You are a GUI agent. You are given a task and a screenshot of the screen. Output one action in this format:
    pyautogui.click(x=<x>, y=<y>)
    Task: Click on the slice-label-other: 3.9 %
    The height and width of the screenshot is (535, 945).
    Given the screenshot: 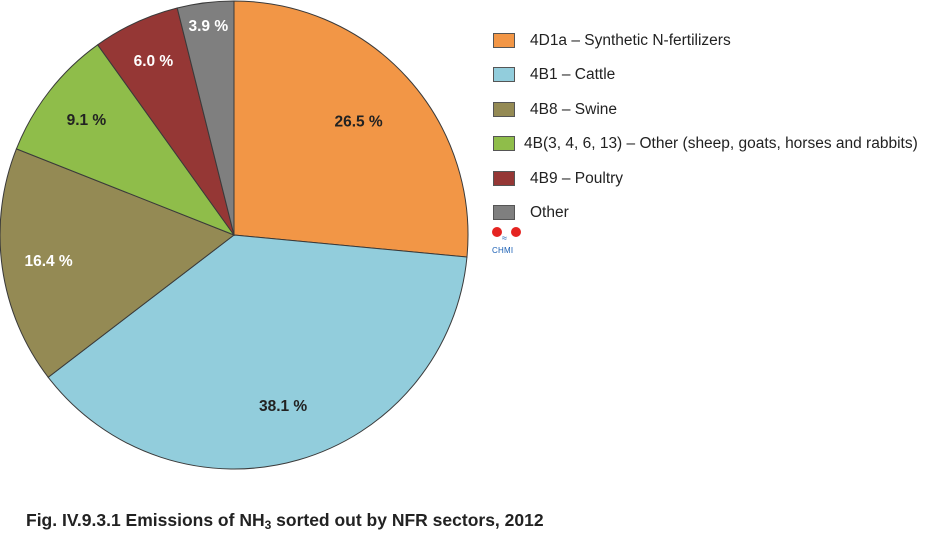 What is the action you would take?
    pyautogui.click(x=208, y=26)
    